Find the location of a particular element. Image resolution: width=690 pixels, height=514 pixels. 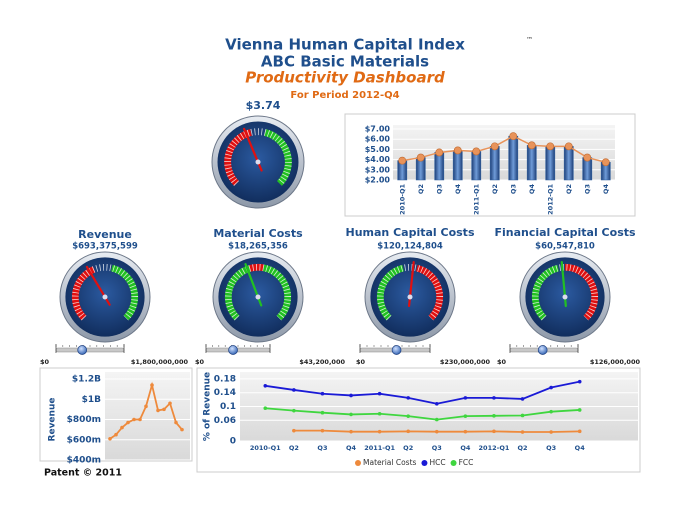

gauge-title: Financial Capital Costs is located at coordinates (565, 232).